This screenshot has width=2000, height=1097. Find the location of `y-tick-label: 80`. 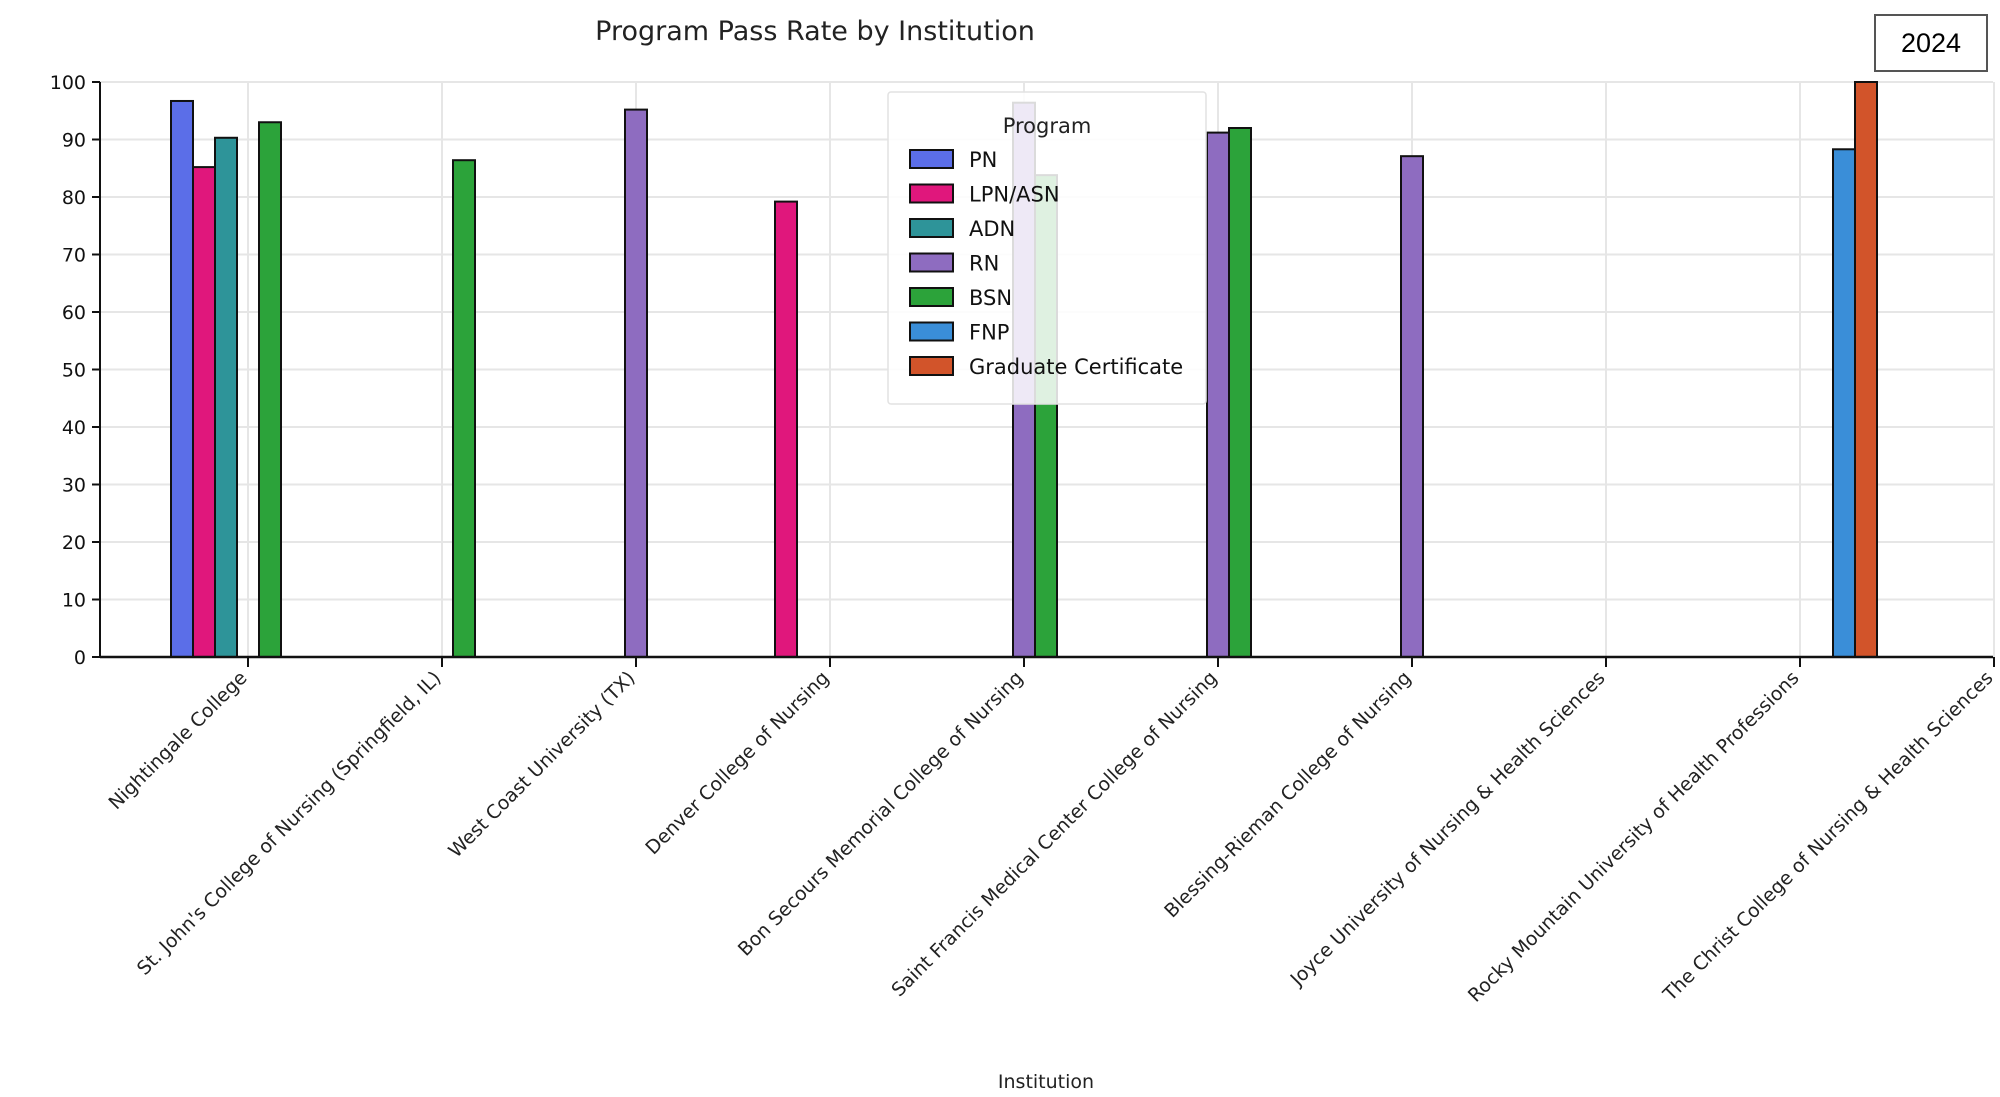

y-tick-label: 80 is located at coordinates (74, 198).